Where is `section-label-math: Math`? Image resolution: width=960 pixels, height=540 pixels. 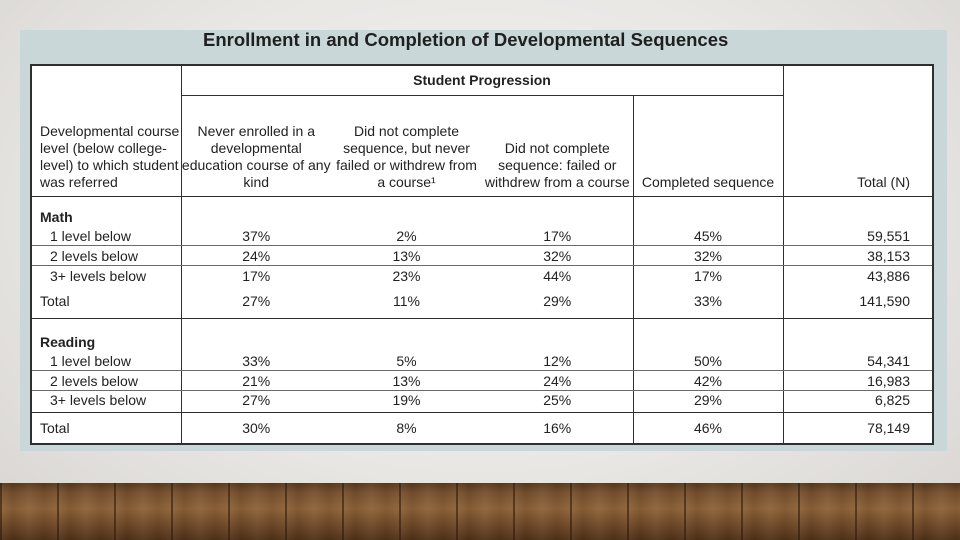
section-label-math: Math is located at coordinates (56, 217).